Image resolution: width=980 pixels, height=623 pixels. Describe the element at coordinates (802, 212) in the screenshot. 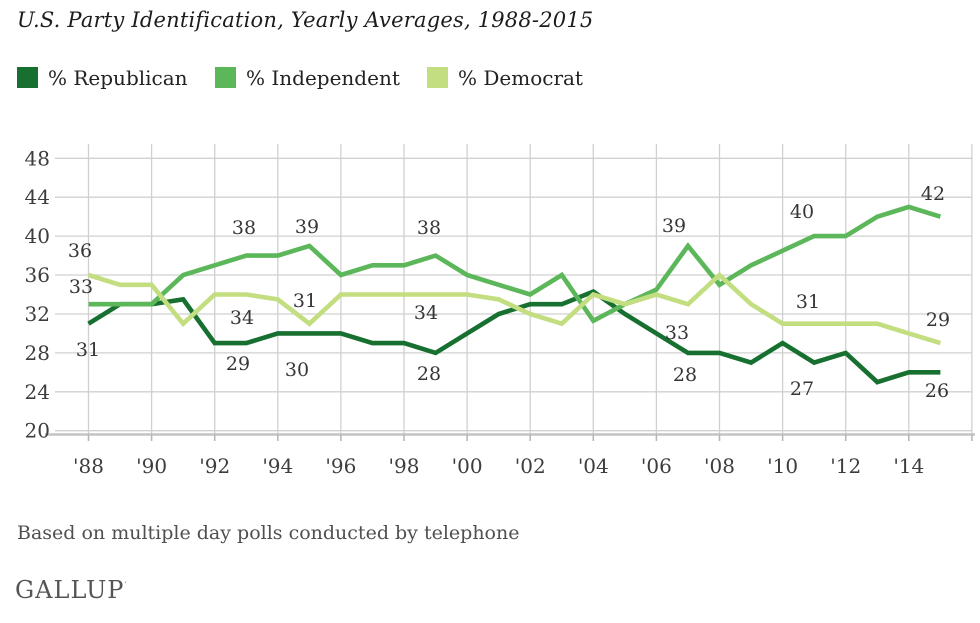

I see `data-point-label: 40` at that location.